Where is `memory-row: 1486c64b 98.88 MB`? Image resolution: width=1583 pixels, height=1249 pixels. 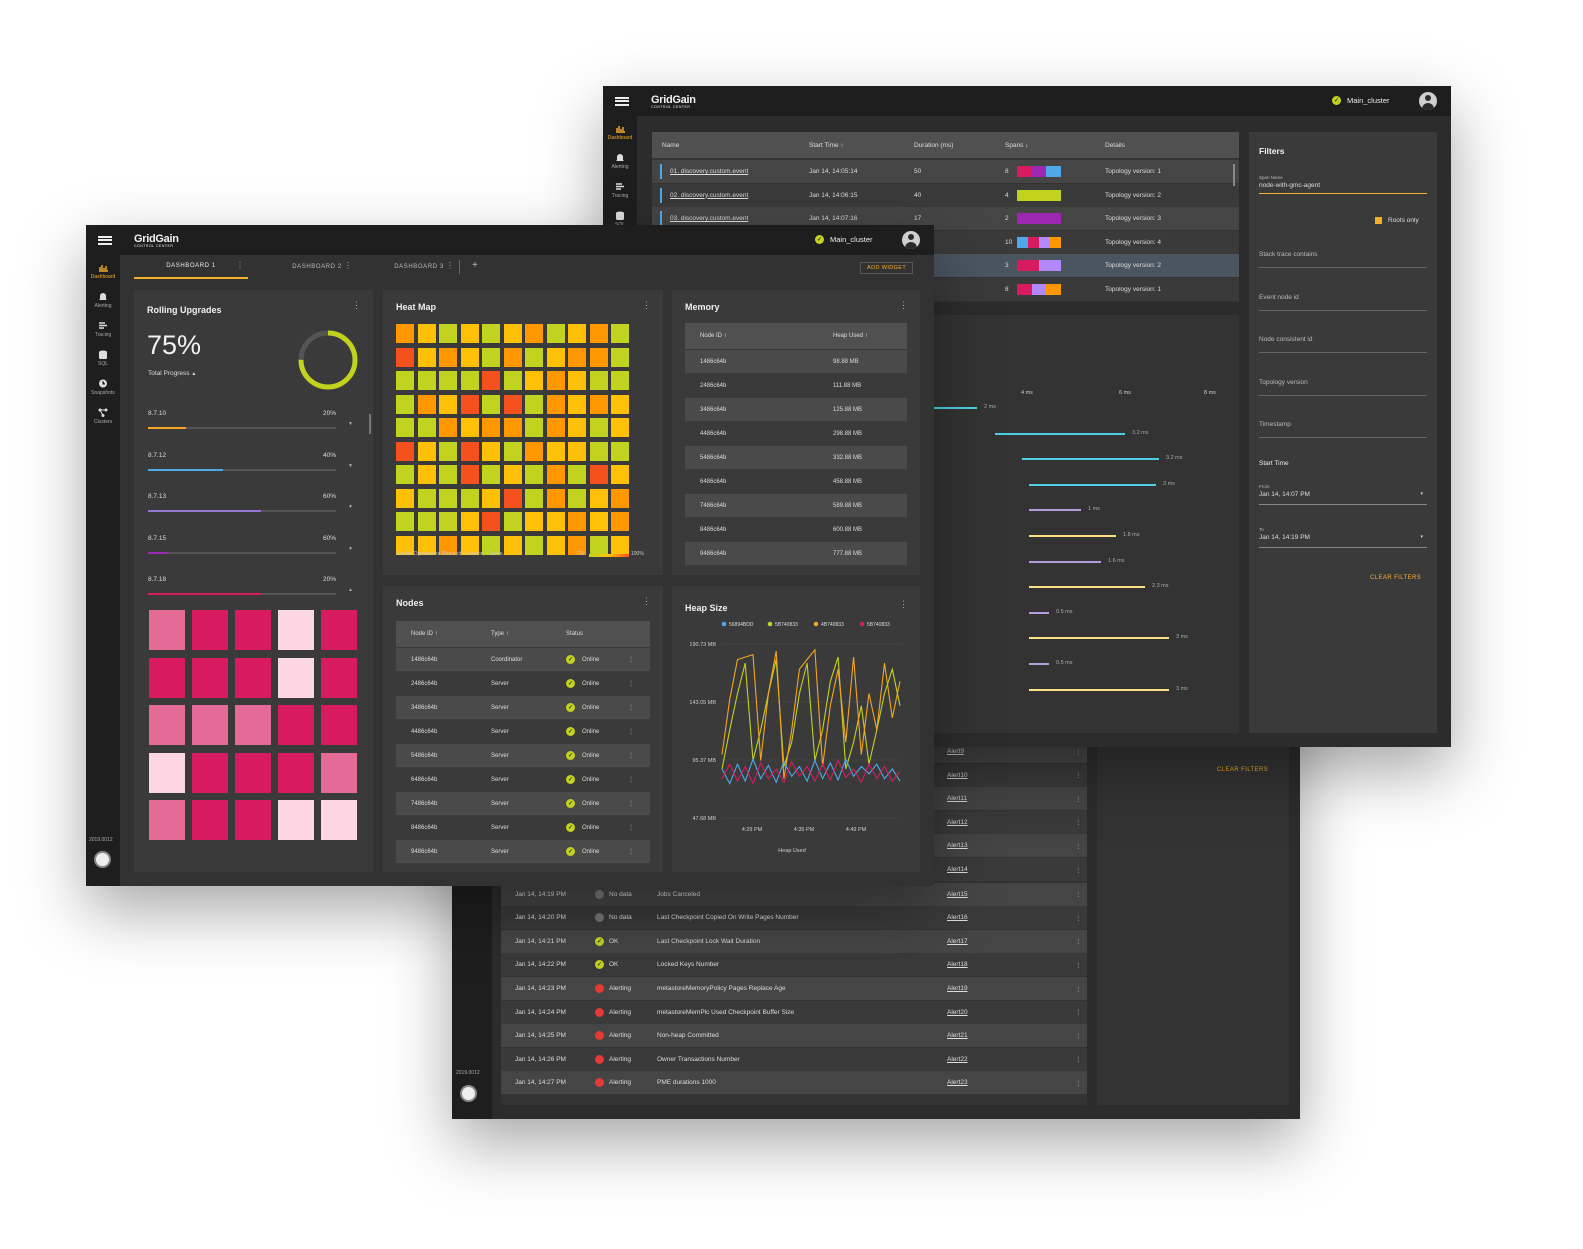 memory-row: 1486c64b 98.88 MB is located at coordinates (796, 361).